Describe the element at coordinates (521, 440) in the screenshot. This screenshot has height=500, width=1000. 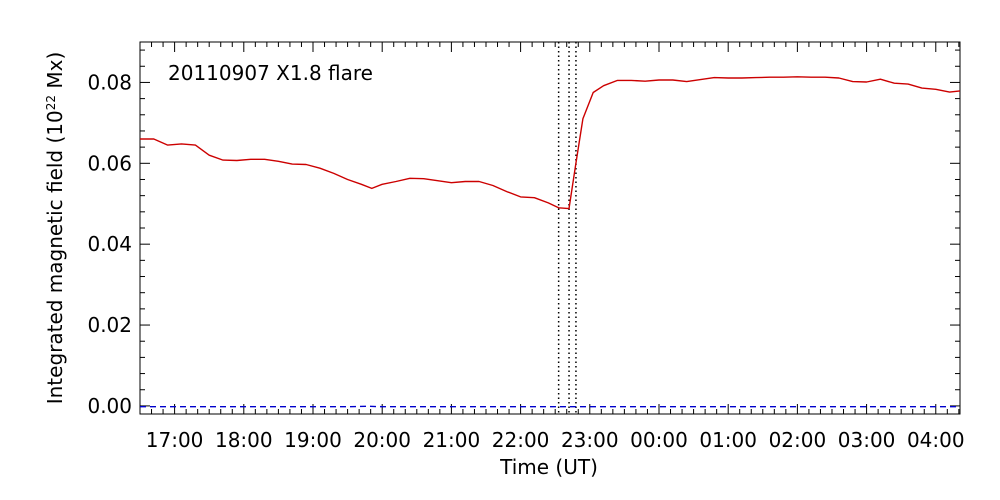
I see `x-tick-label: 22:00` at that location.